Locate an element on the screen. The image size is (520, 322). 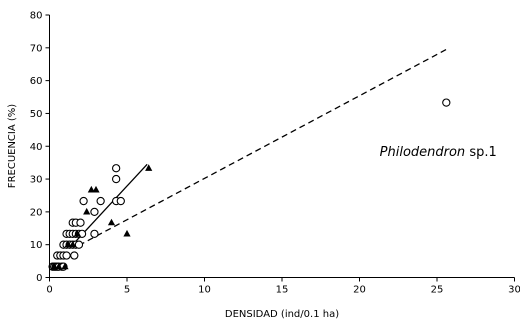
x-tick-label: 10 is located at coordinates (204, 290).